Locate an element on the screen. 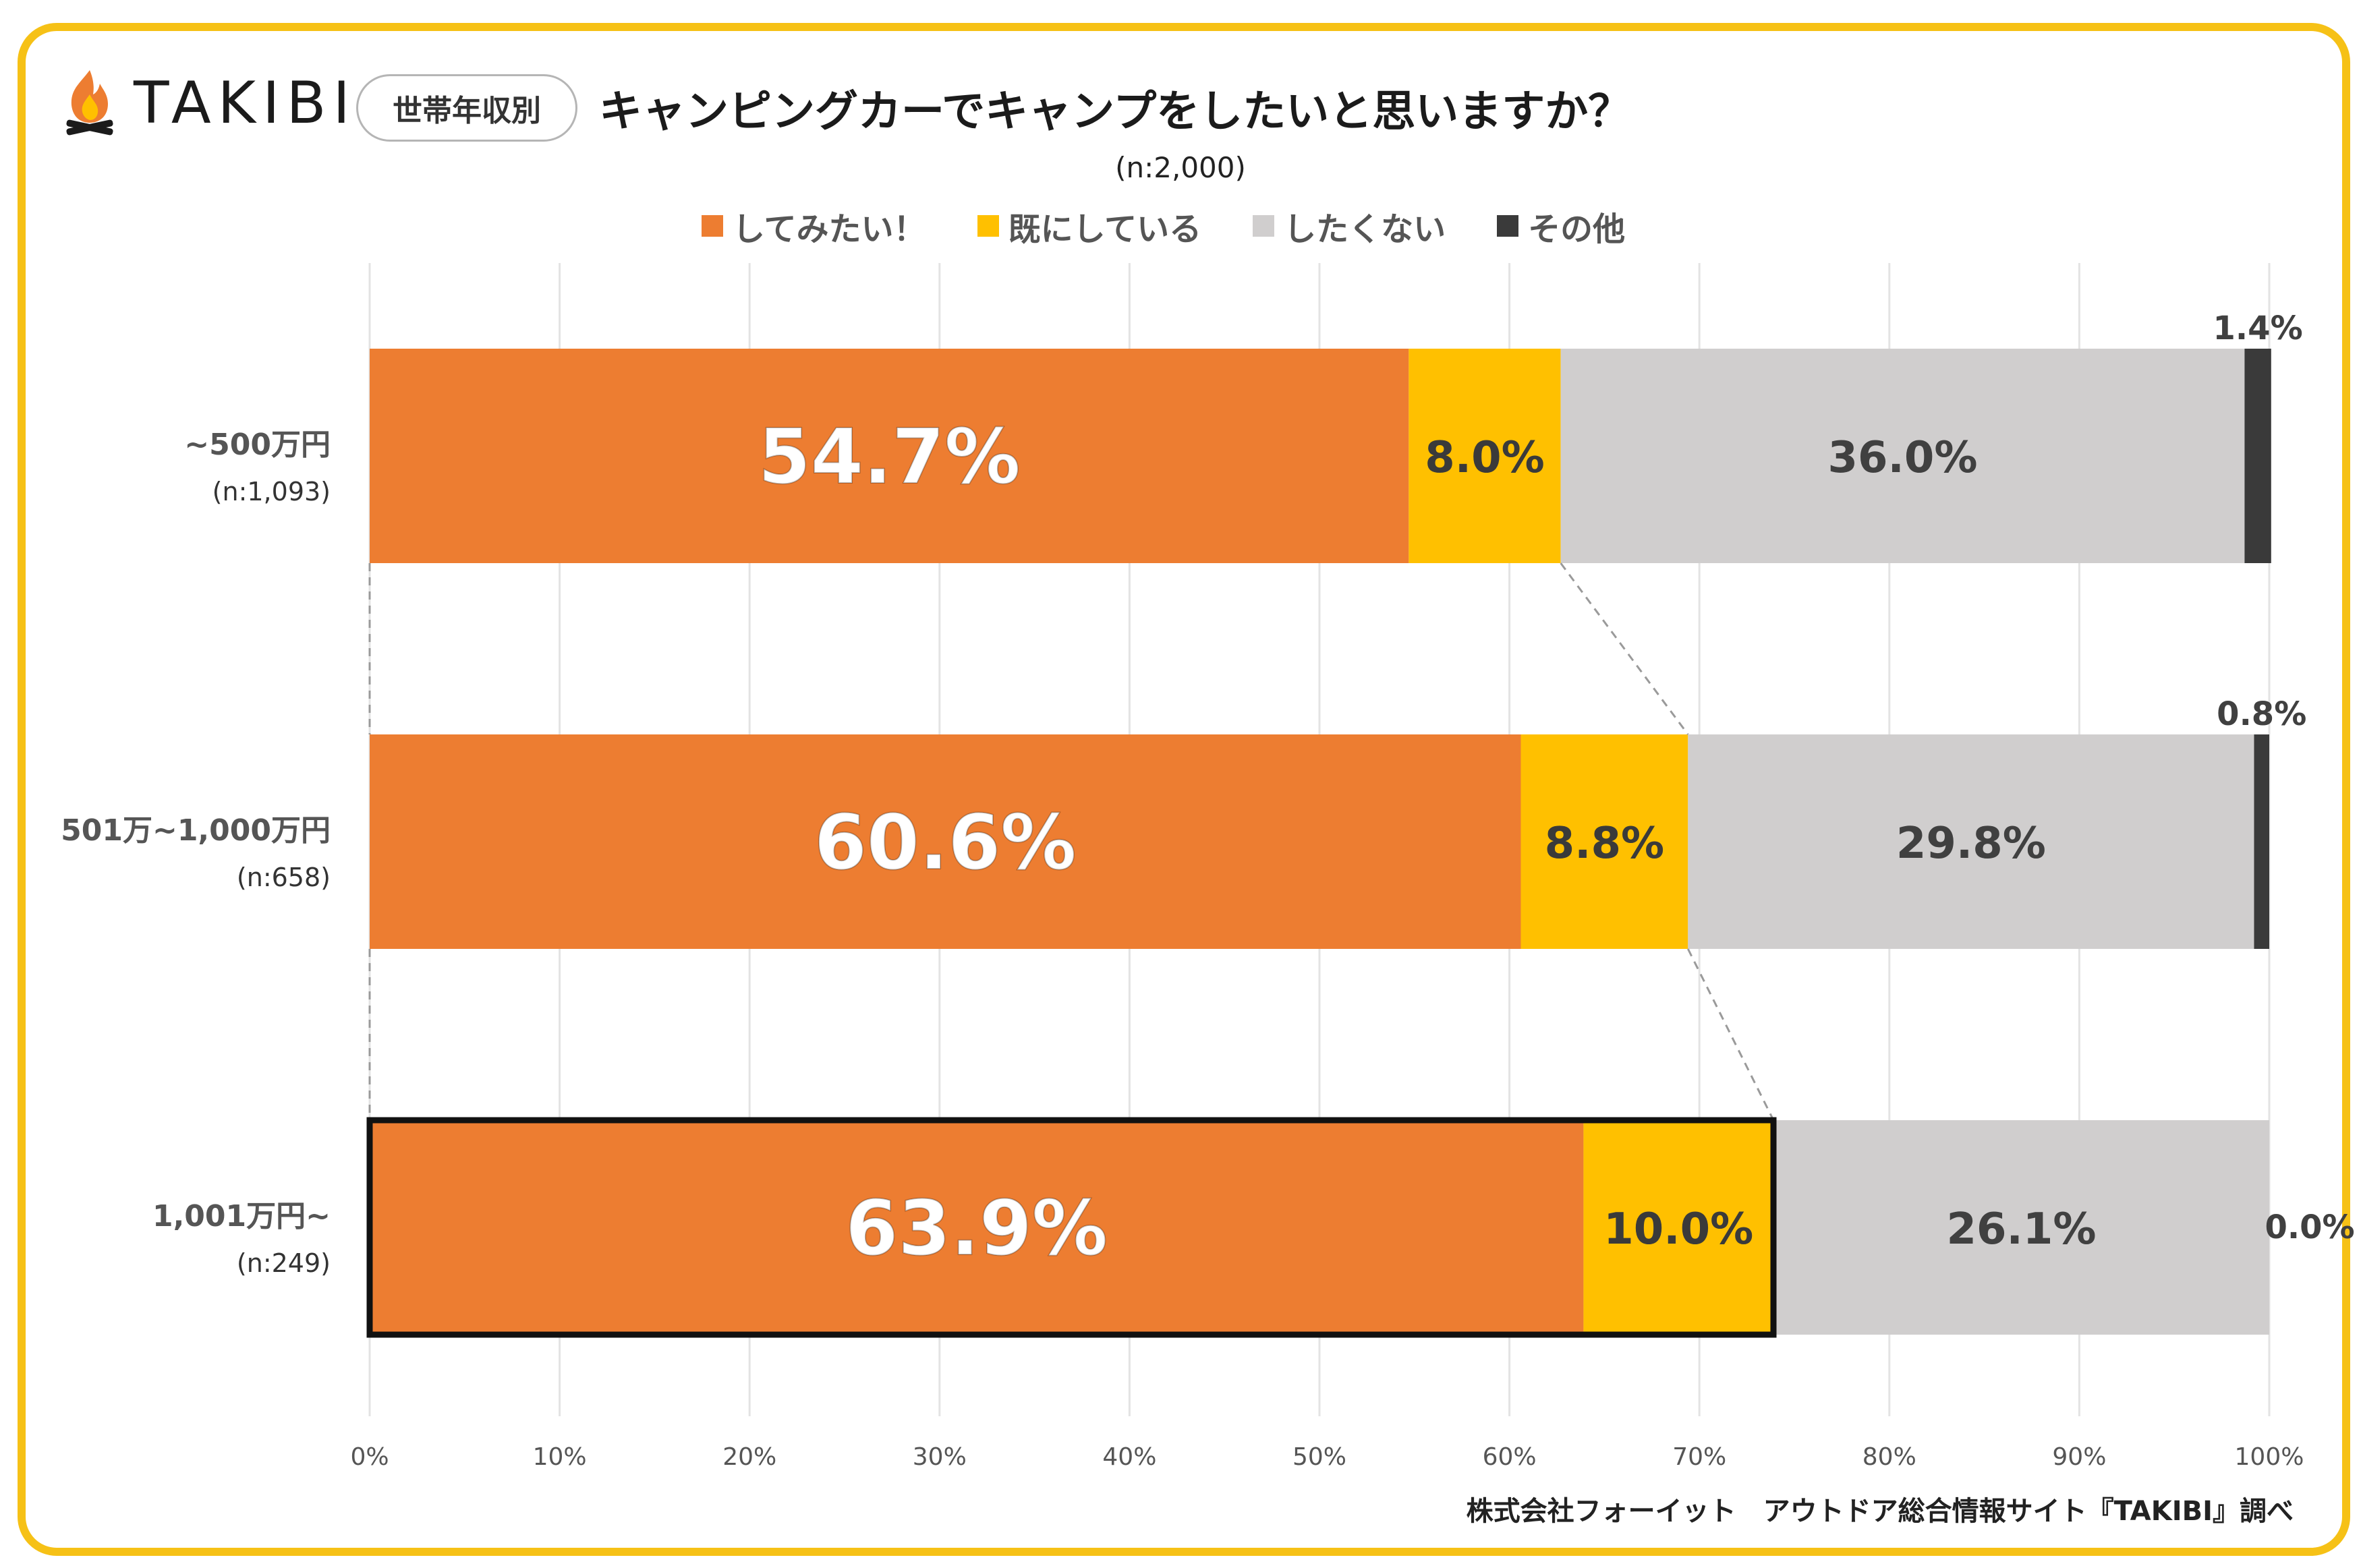  legend: してみたい！ 既にしている したくない その他 is located at coordinates (1163, 226).